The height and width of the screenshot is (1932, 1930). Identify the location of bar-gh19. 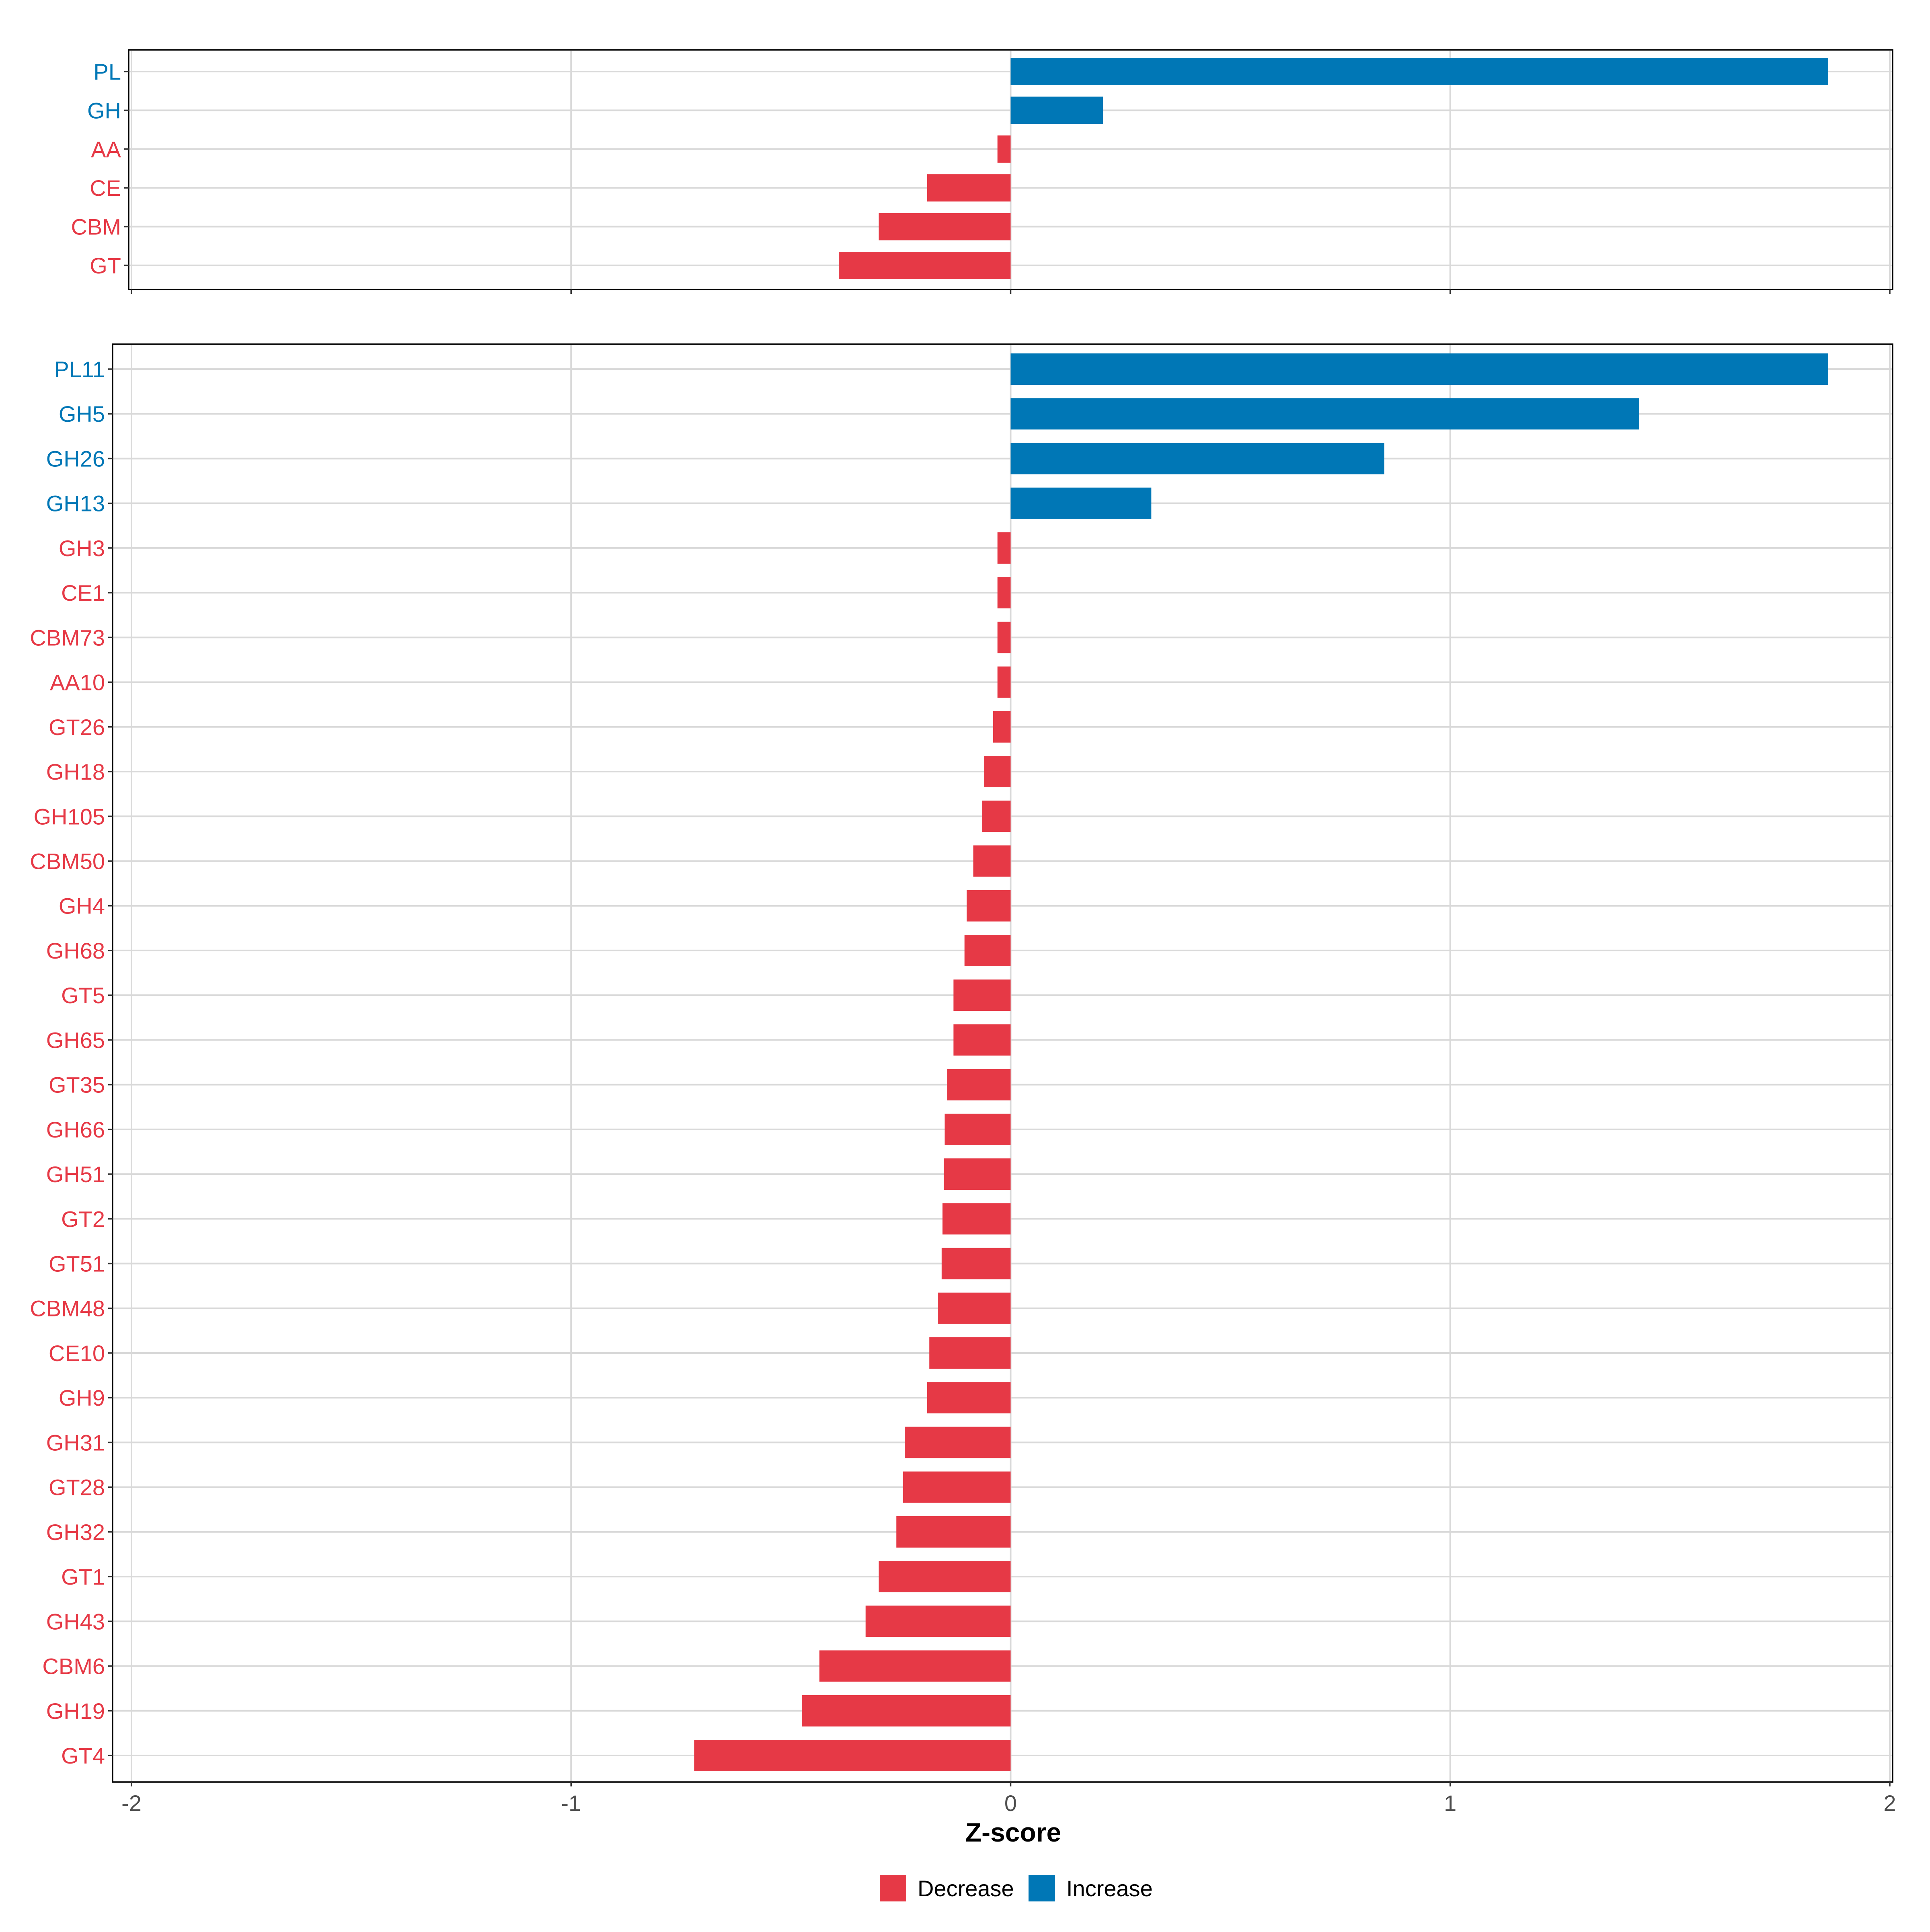
(907, 1711).